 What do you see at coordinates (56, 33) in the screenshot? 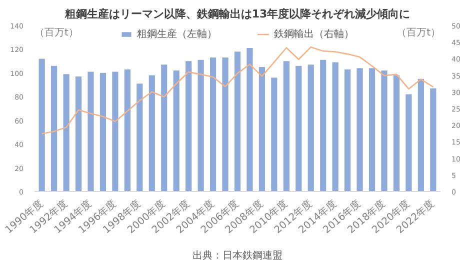
I see `y-axis-title: （百万t）` at bounding box center [56, 33].